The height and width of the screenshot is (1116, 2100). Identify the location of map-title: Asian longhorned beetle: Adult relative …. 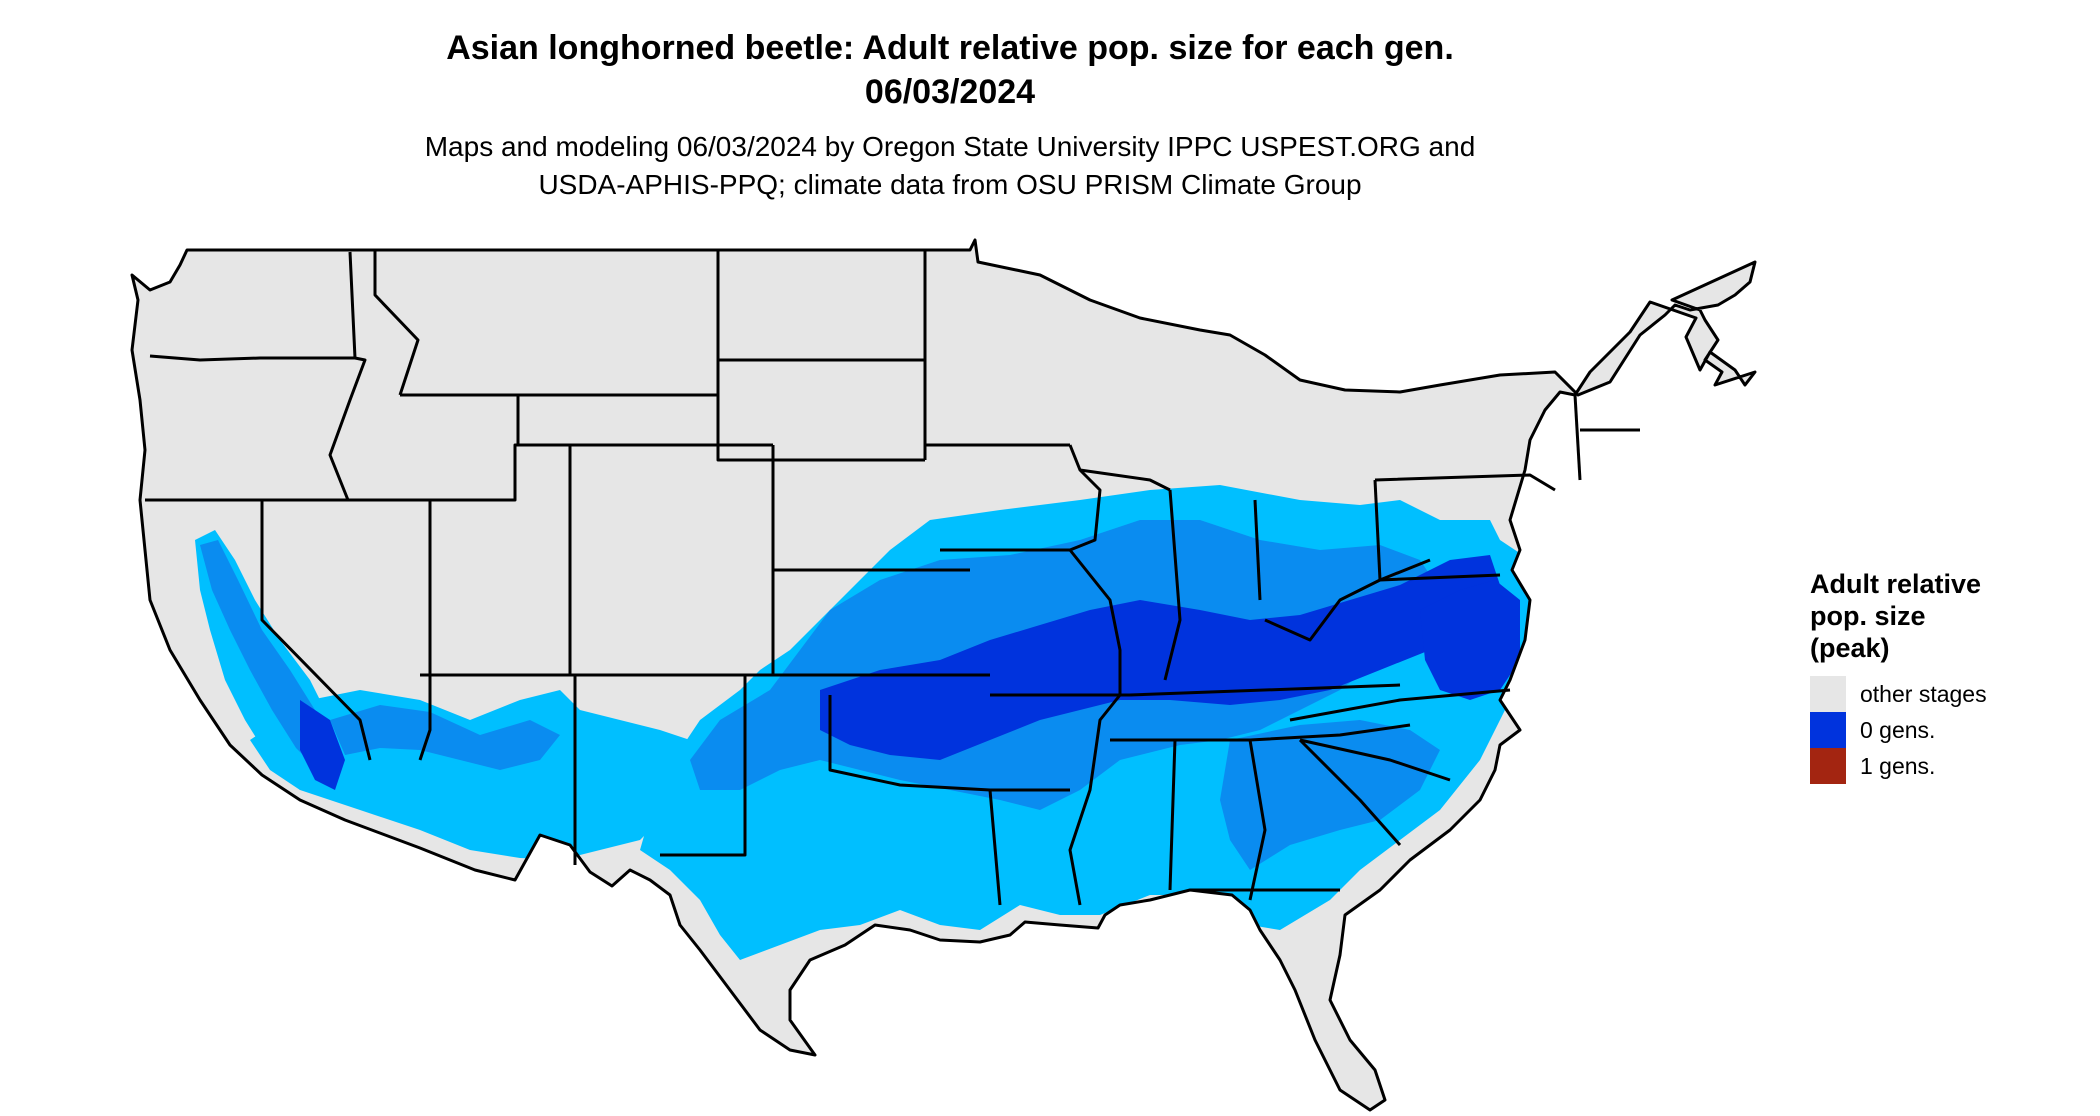
(950, 70).